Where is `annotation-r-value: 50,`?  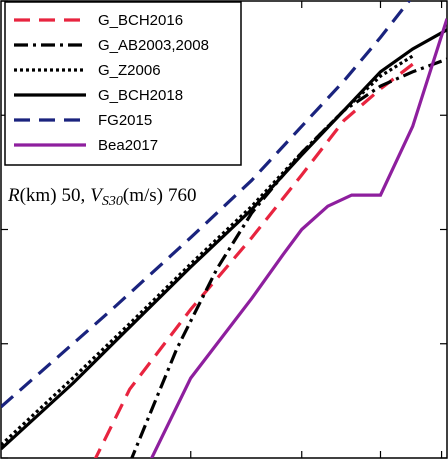 annotation-r-value: 50, is located at coordinates (74, 195).